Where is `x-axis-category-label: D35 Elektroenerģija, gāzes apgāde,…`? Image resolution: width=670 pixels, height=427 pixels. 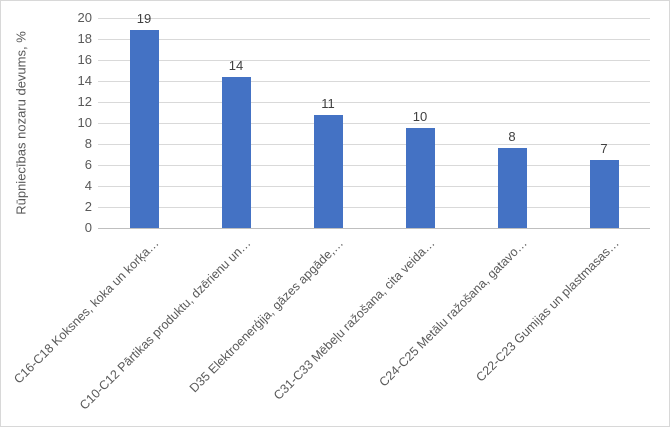 x-axis-category-label: D35 Elektroenerģija, gāzes apgāde,… is located at coordinates (266, 316).